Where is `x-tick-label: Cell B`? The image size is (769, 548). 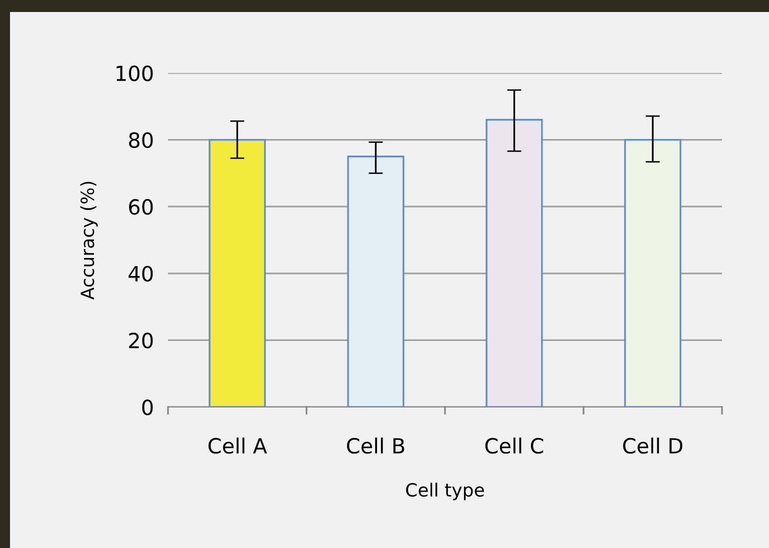
x-tick-label: Cell B is located at coordinates (375, 446).